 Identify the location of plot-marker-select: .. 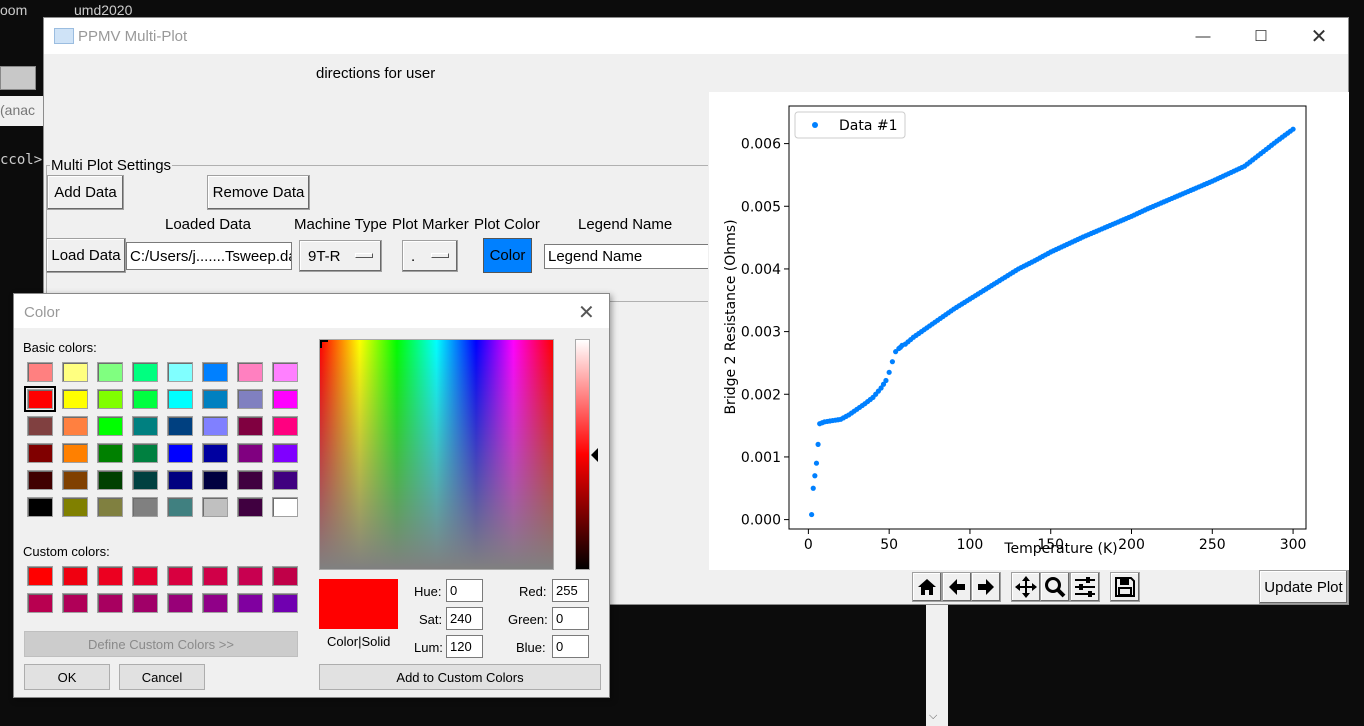
(430, 256).